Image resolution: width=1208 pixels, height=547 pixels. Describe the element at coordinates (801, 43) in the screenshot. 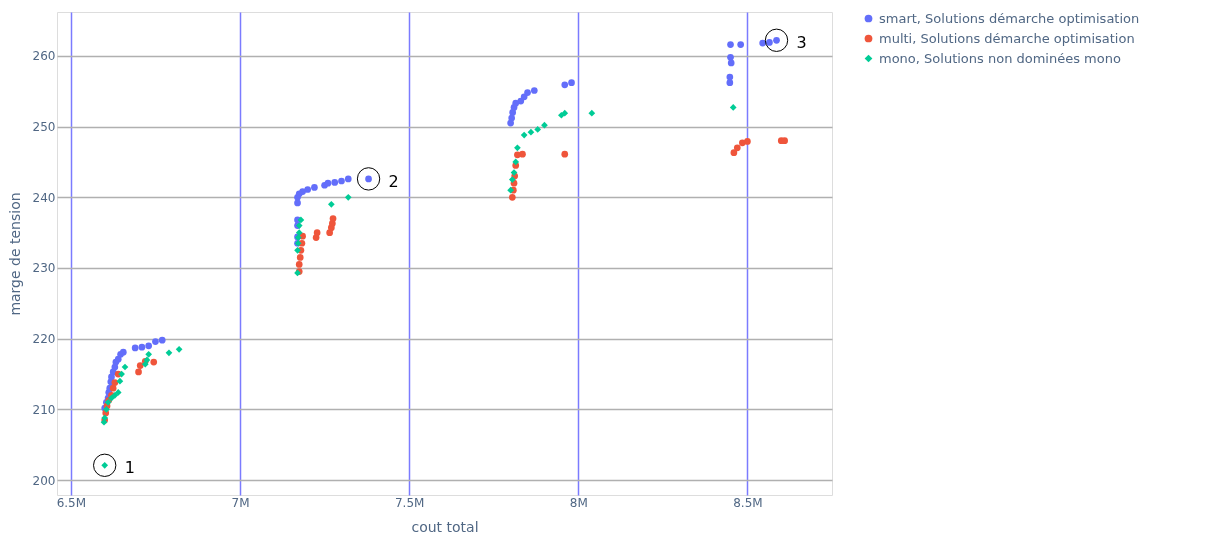

I see `annotation: 3` at that location.